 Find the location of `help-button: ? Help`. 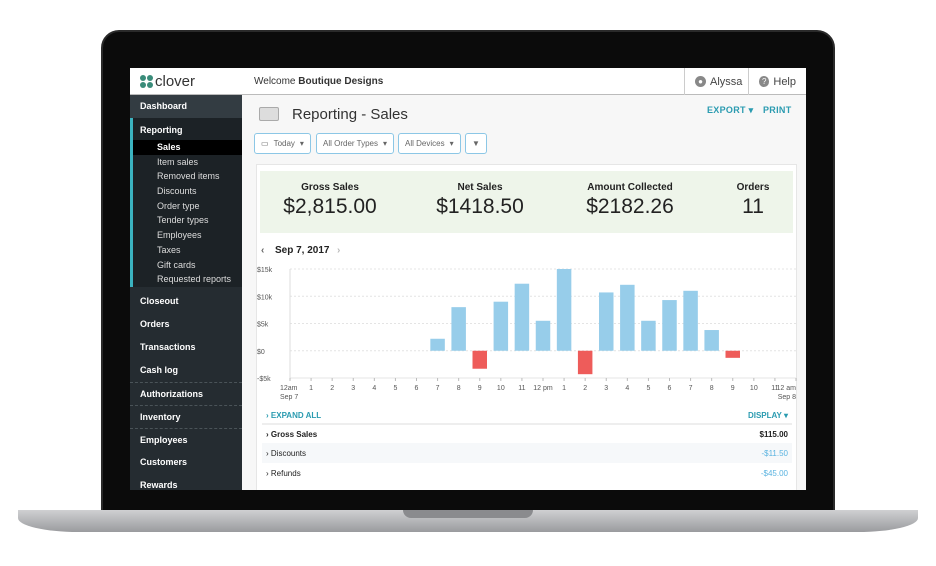

help-button: ? Help is located at coordinates (777, 81).